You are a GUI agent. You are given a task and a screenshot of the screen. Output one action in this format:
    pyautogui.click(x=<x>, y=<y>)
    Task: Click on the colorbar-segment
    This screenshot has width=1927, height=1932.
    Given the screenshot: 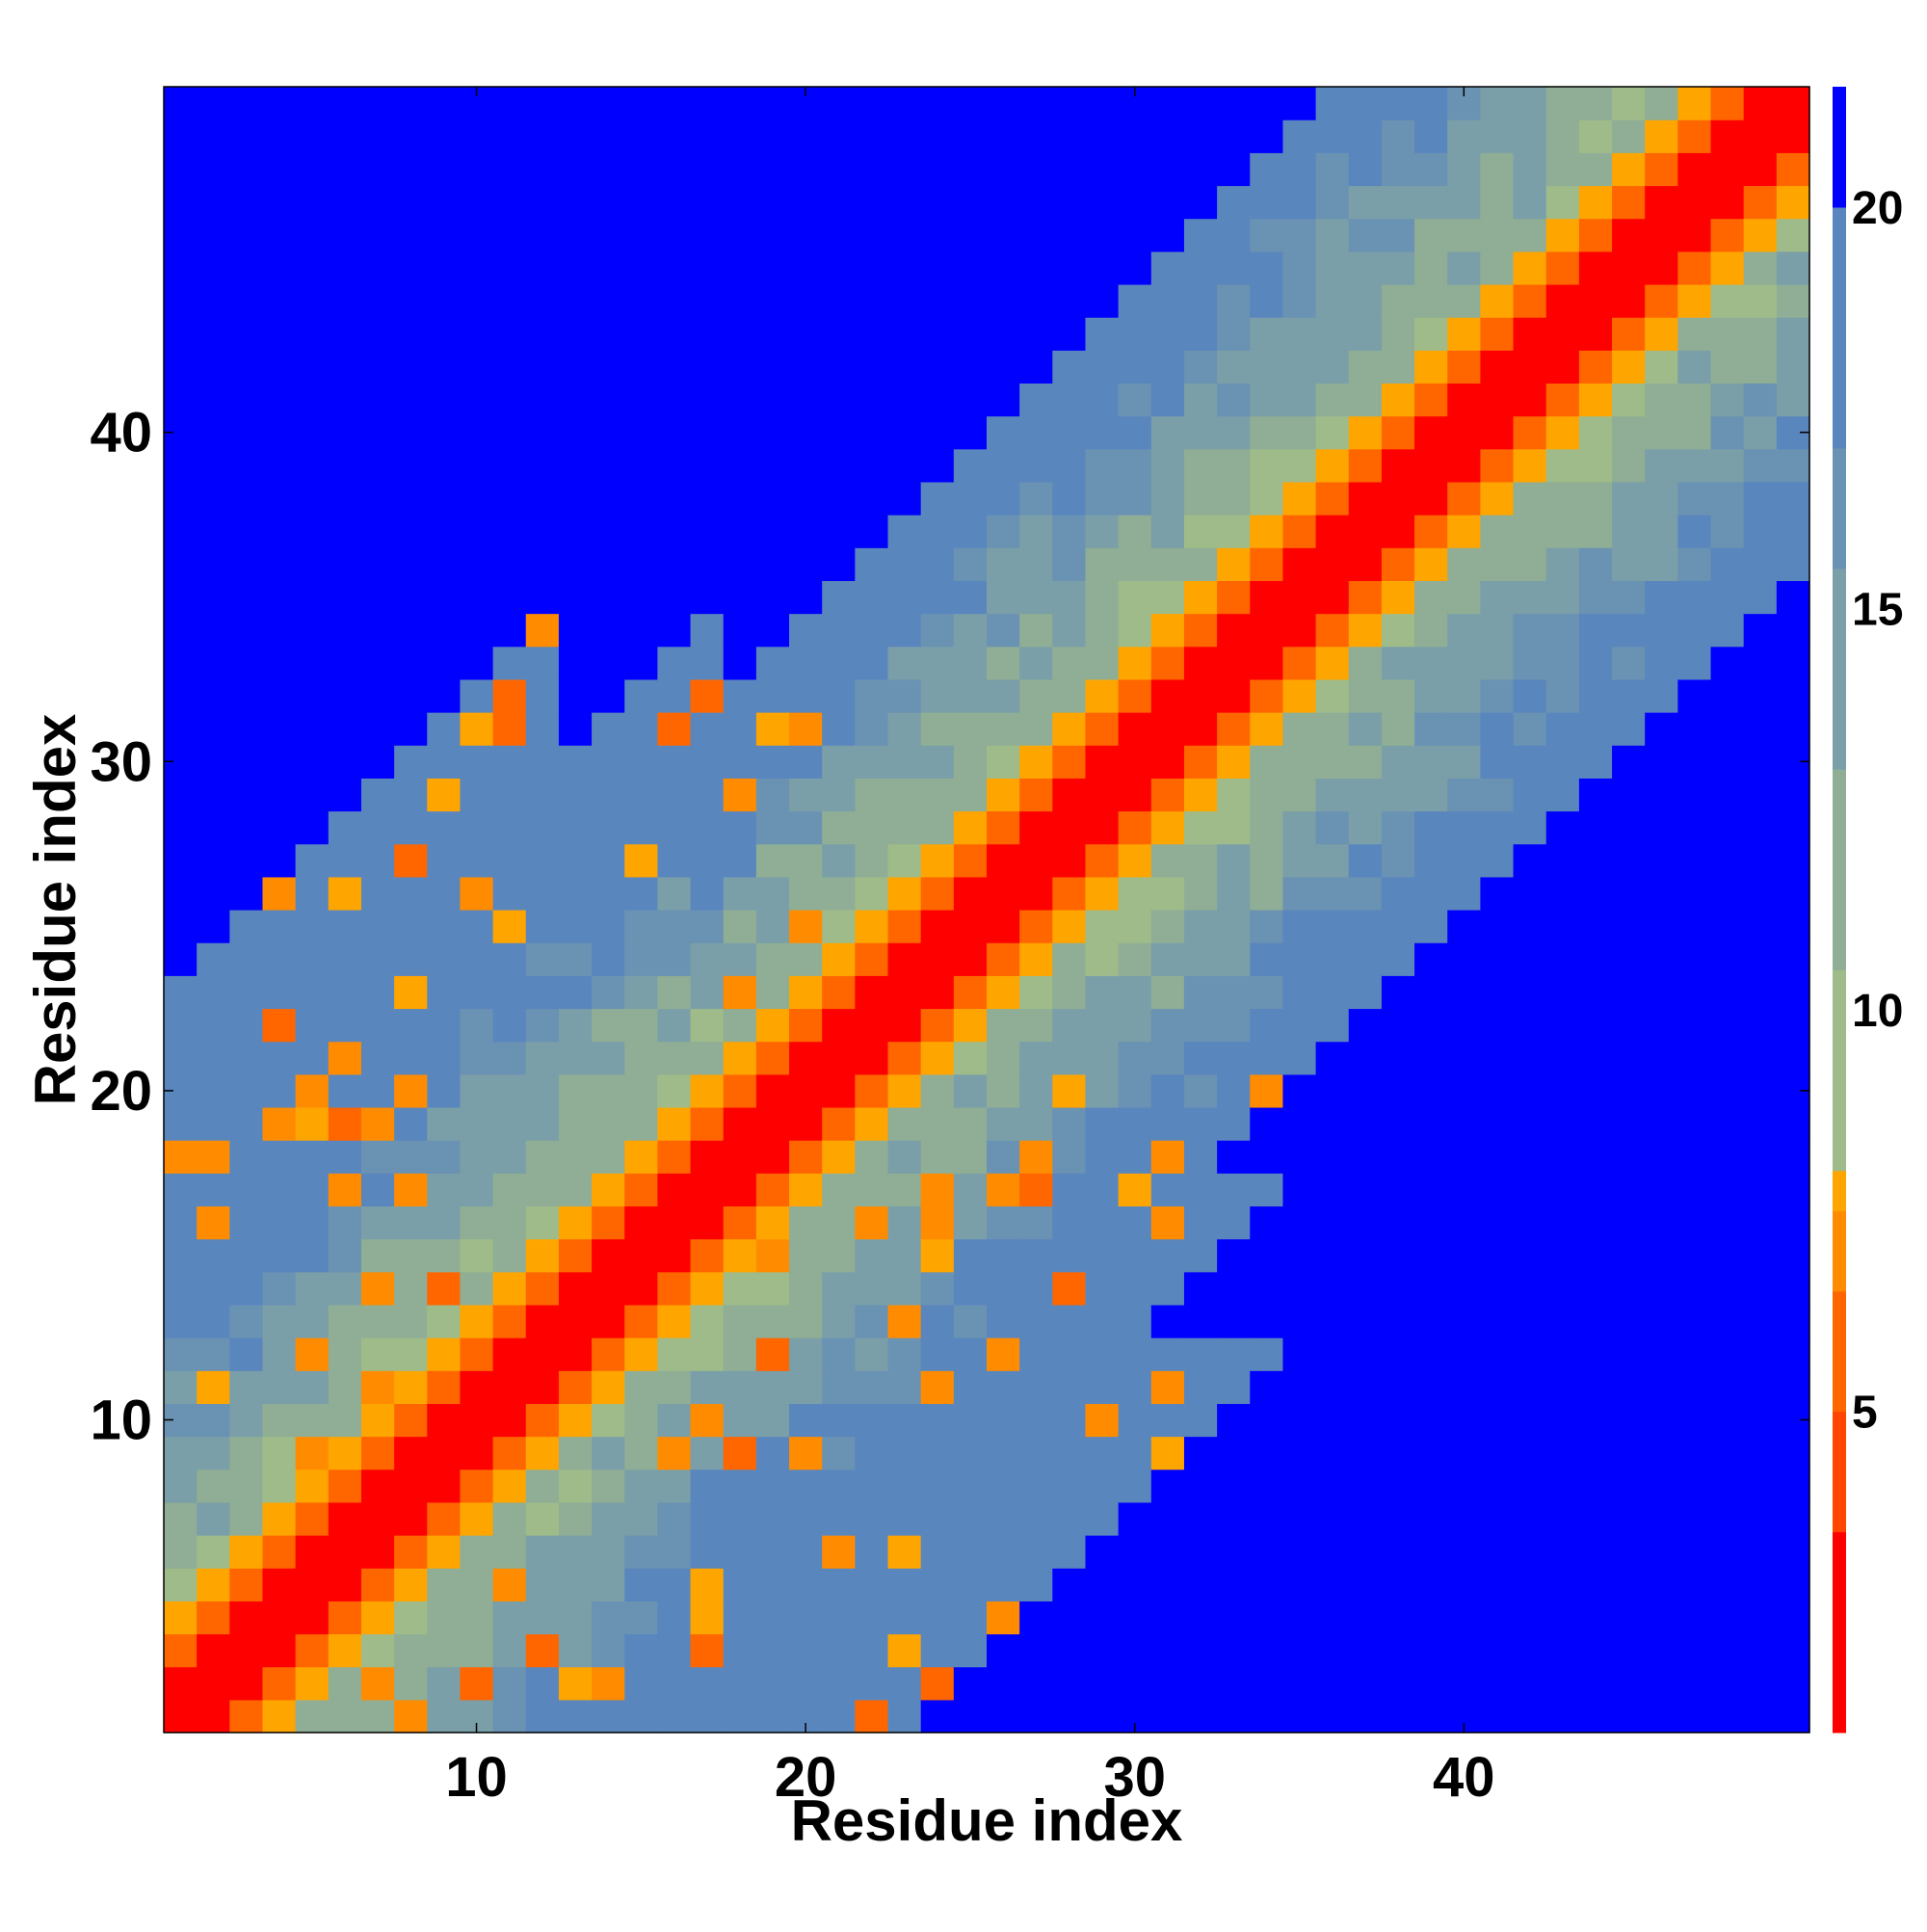 What is the action you would take?
    pyautogui.click(x=1840, y=1632)
    